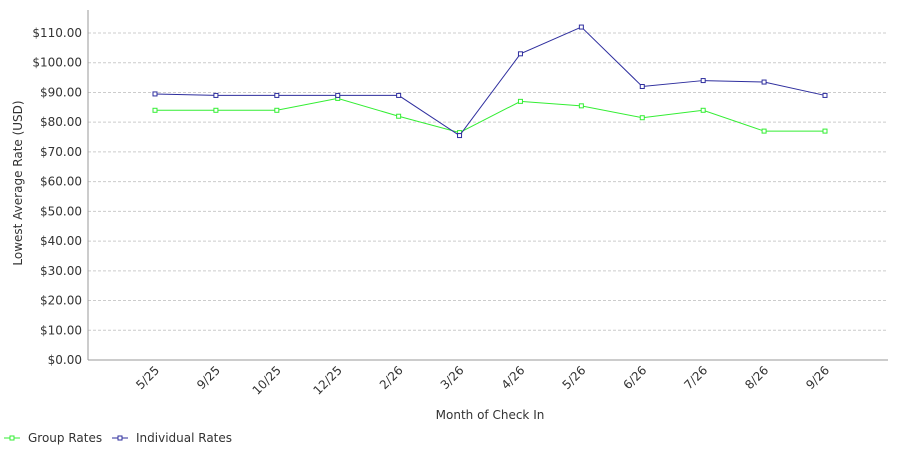 Image resolution: width=900 pixels, height=454 pixels. Describe the element at coordinates (756, 377) in the screenshot. I see `x-tick-label: 8/26` at that location.